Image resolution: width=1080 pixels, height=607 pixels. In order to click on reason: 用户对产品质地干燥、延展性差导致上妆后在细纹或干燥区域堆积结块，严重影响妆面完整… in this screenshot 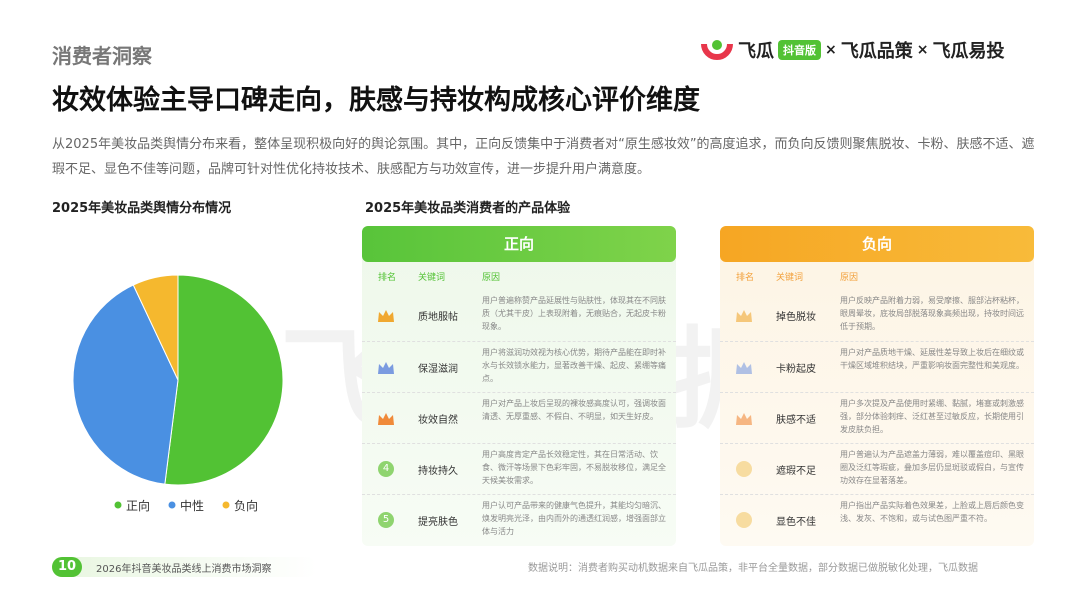, I will do `click(932, 359)`.